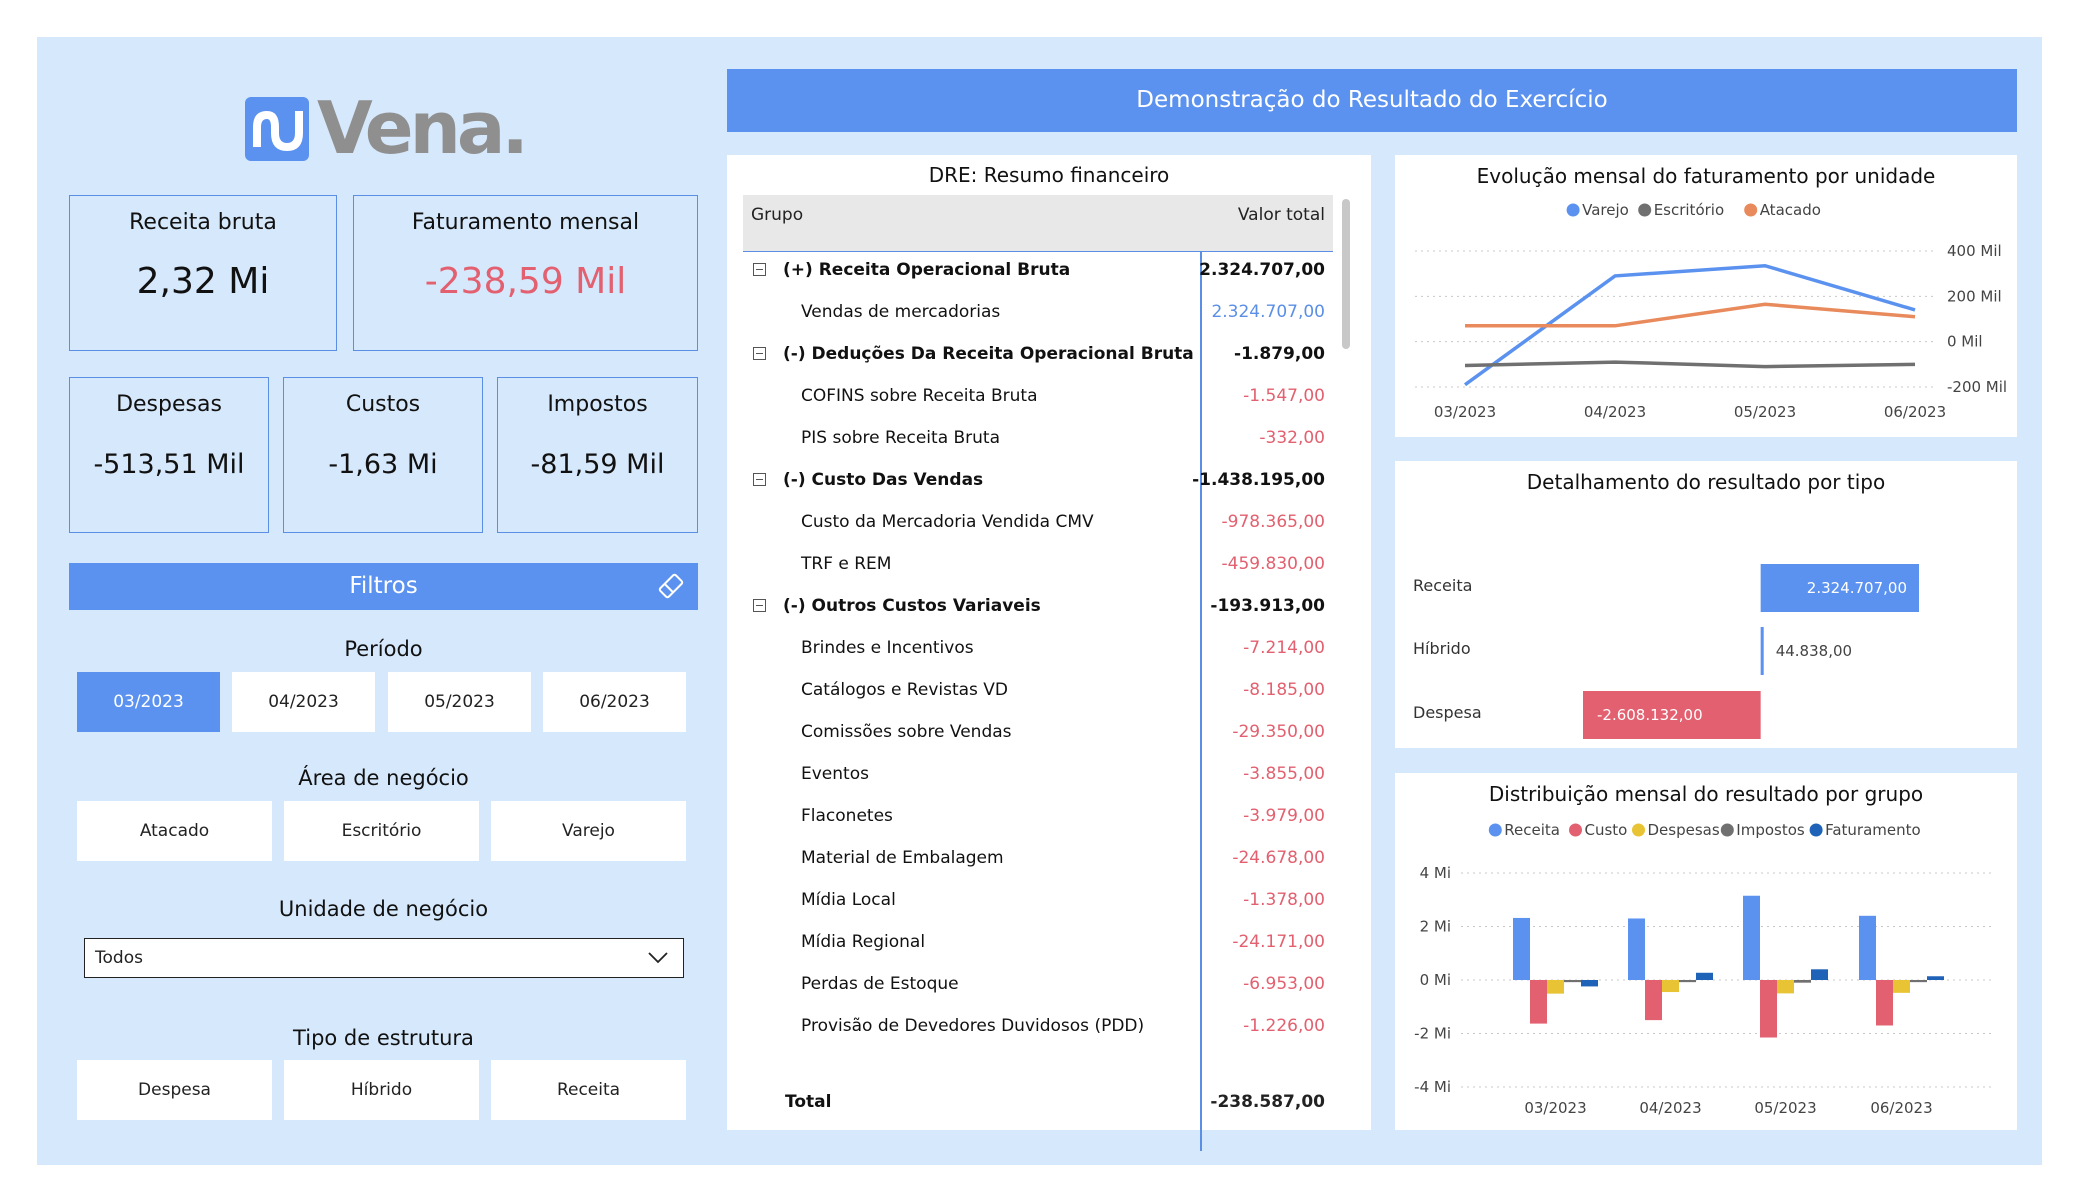 The height and width of the screenshot is (1200, 2075). I want to click on row-group-name: Mídia Local, so click(848, 900).